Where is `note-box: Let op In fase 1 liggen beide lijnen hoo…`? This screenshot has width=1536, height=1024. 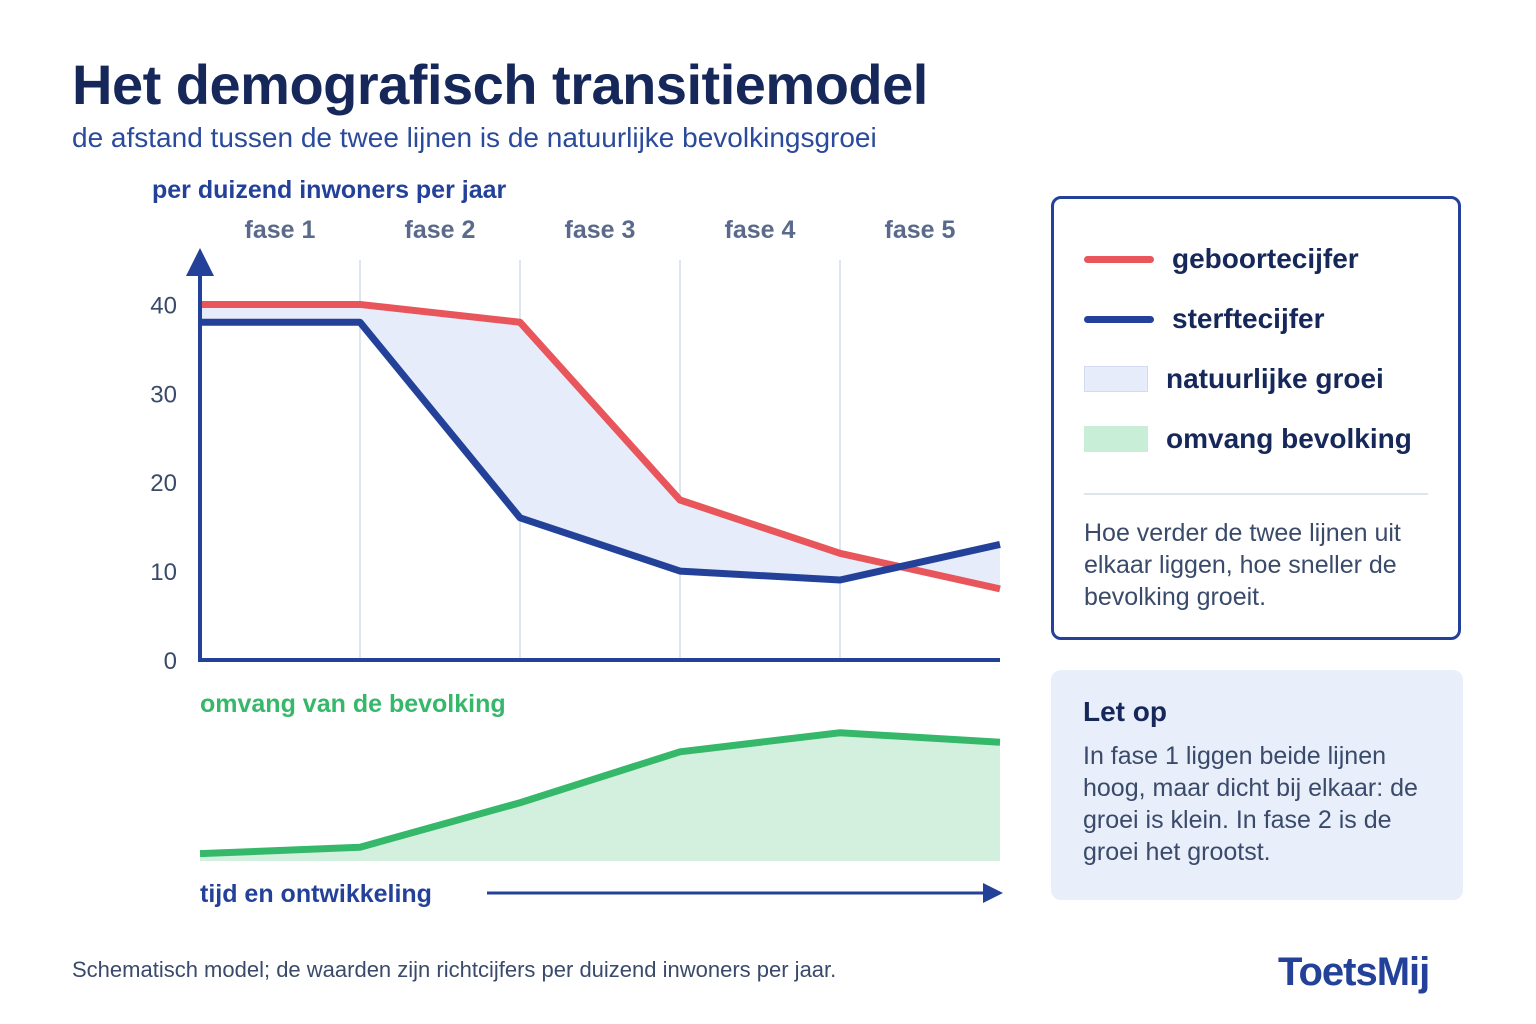
note-box: Let op In fase 1 liggen beide lijnen hoo… is located at coordinates (1257, 785).